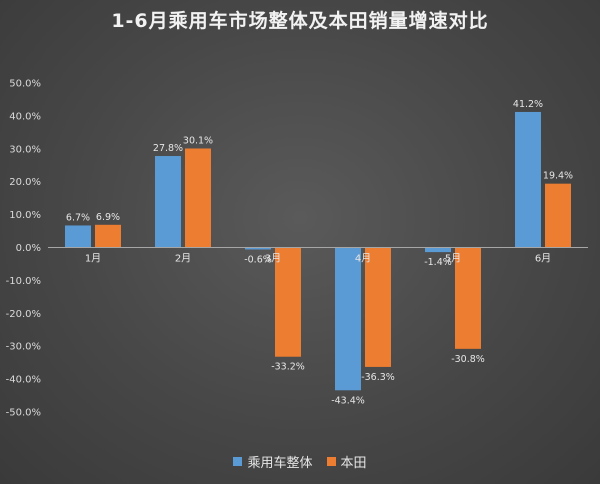  I want to click on legend-swatch-total, so click(238, 461).